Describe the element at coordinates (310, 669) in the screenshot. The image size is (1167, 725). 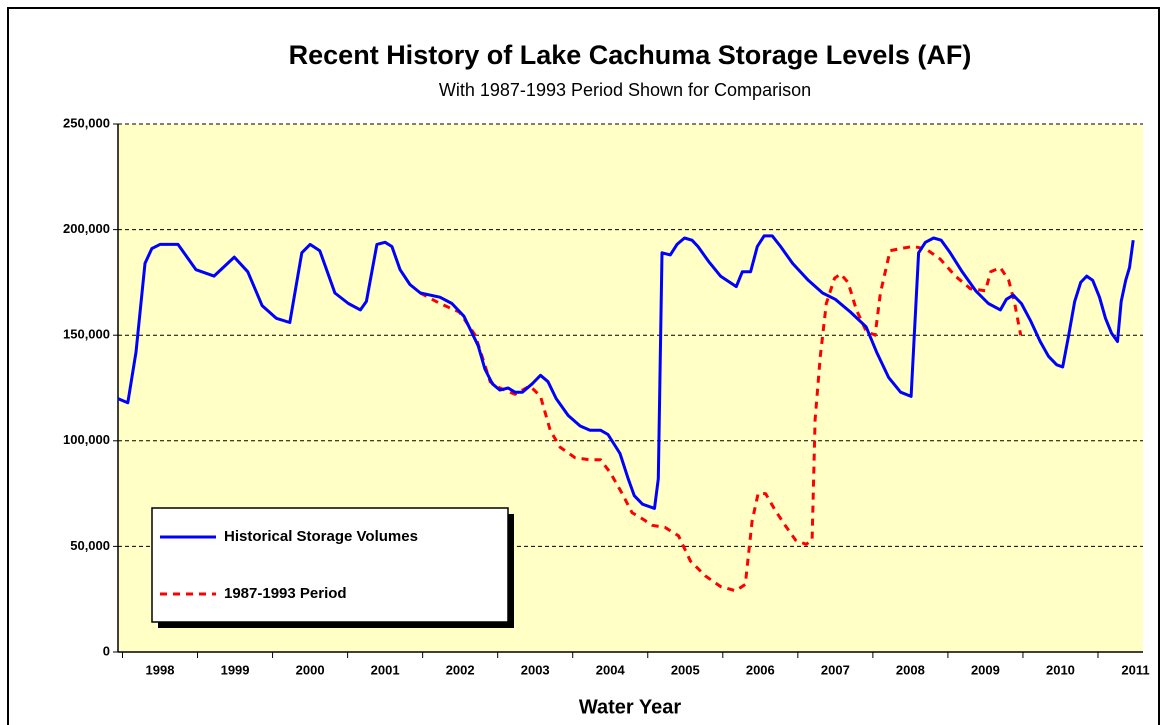
I see `x-tick-label: 2000` at that location.